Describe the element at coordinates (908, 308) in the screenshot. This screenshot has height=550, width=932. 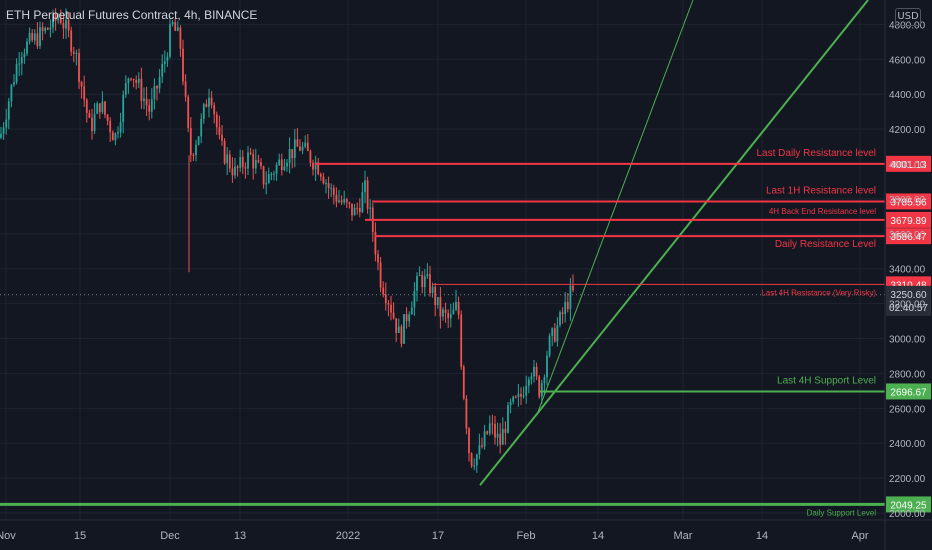
I see `countdown-value: 02:40:57` at that location.